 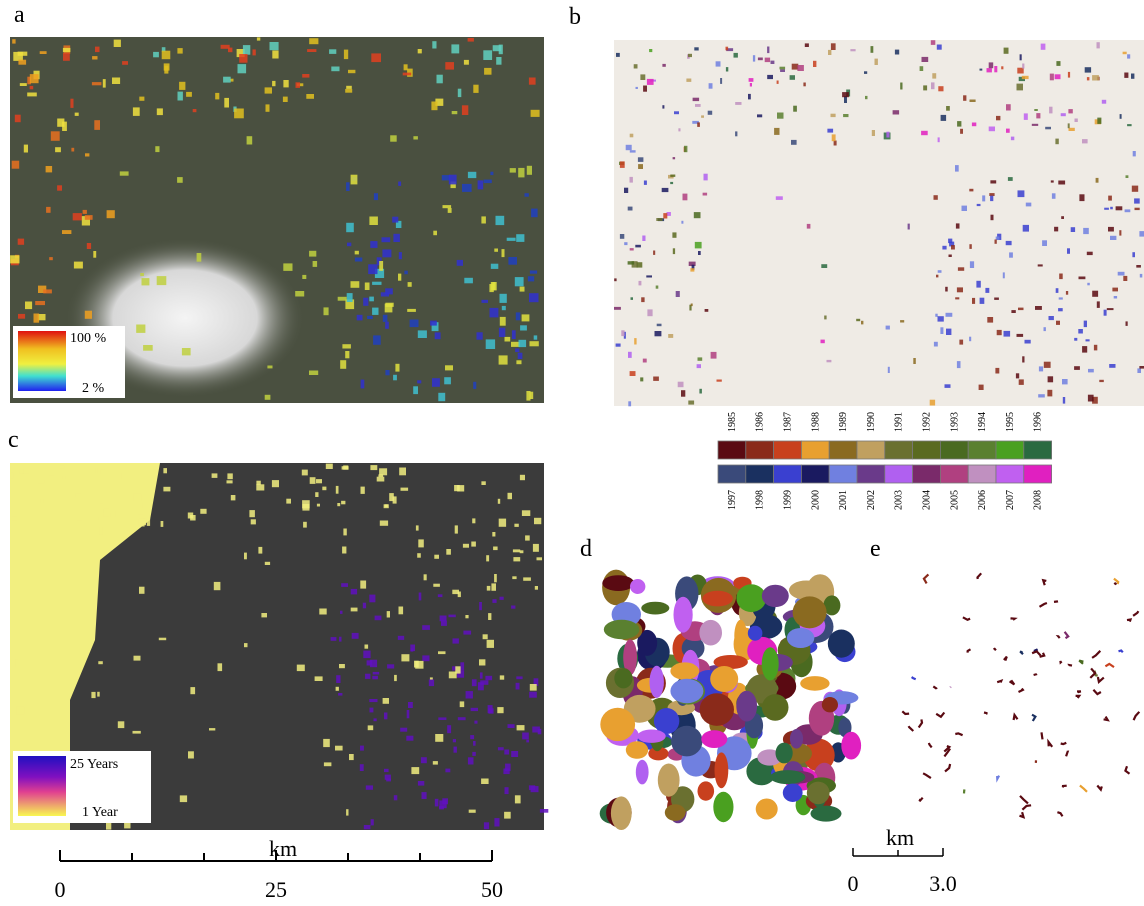 I want to click on scale-label: 25, so click(x=276, y=889).